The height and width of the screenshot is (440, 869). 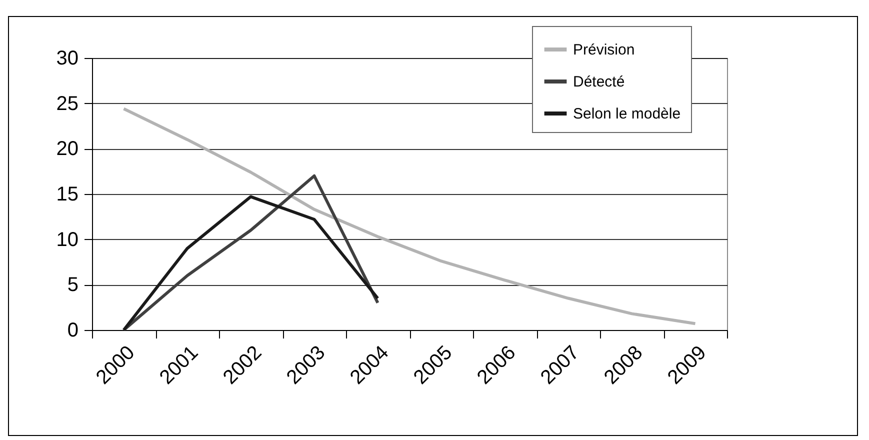 What do you see at coordinates (72, 285) in the screenshot?
I see `y-tick-label: 5` at bounding box center [72, 285].